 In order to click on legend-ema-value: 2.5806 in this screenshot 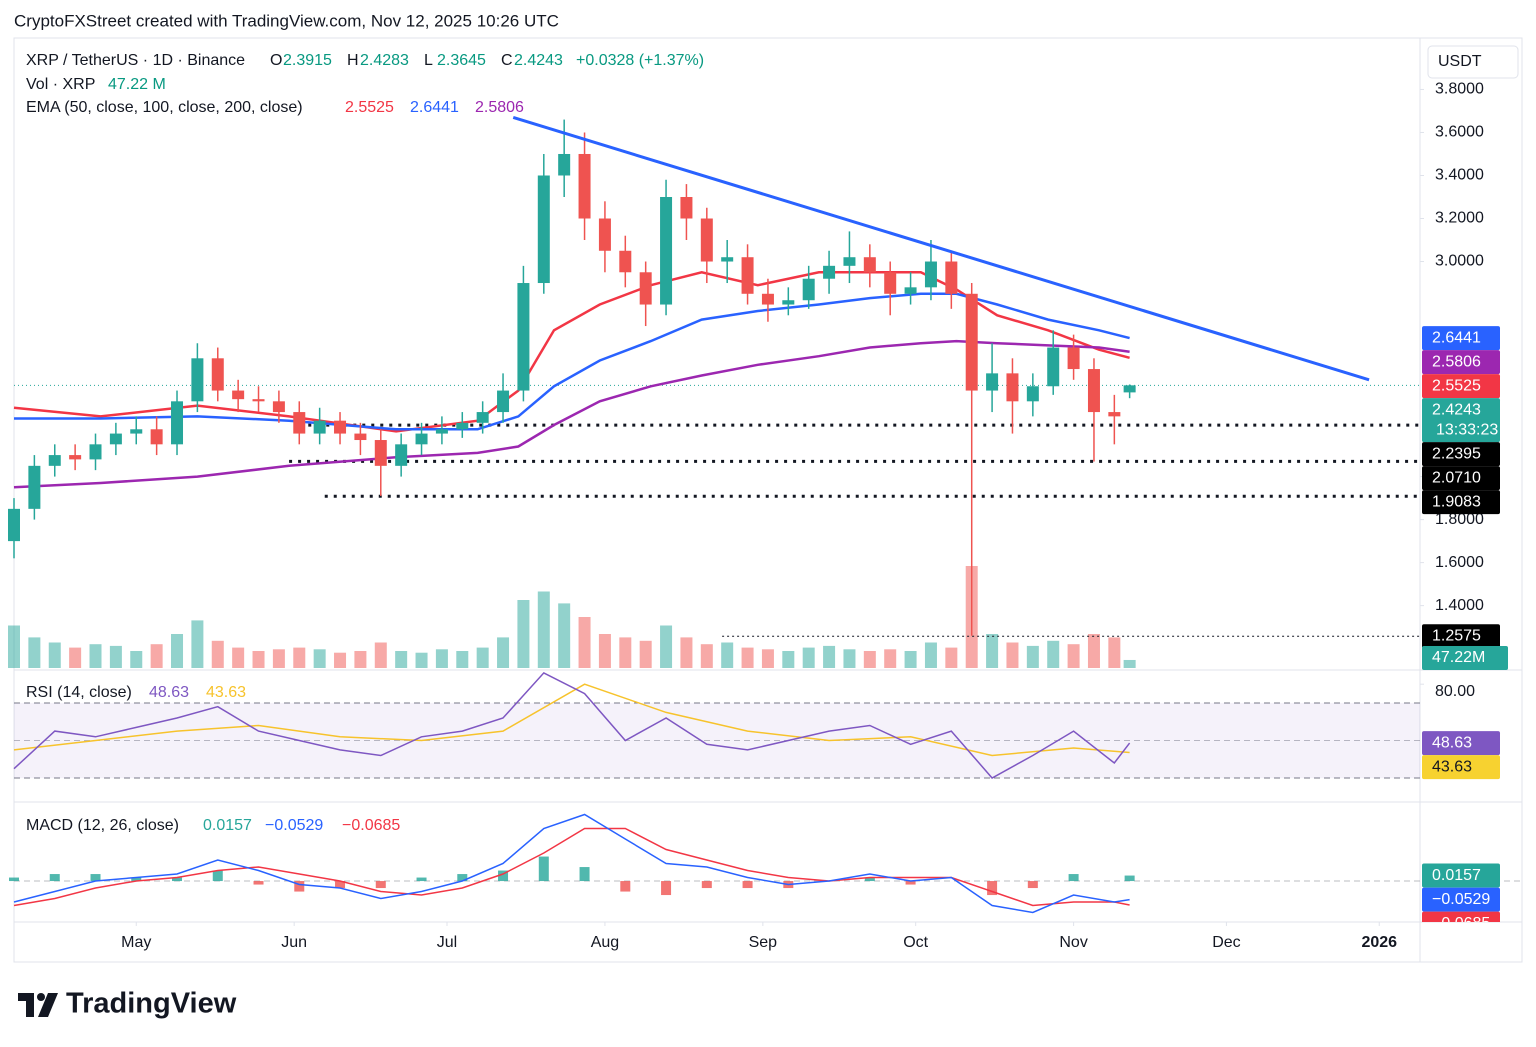, I will do `click(499, 107)`.